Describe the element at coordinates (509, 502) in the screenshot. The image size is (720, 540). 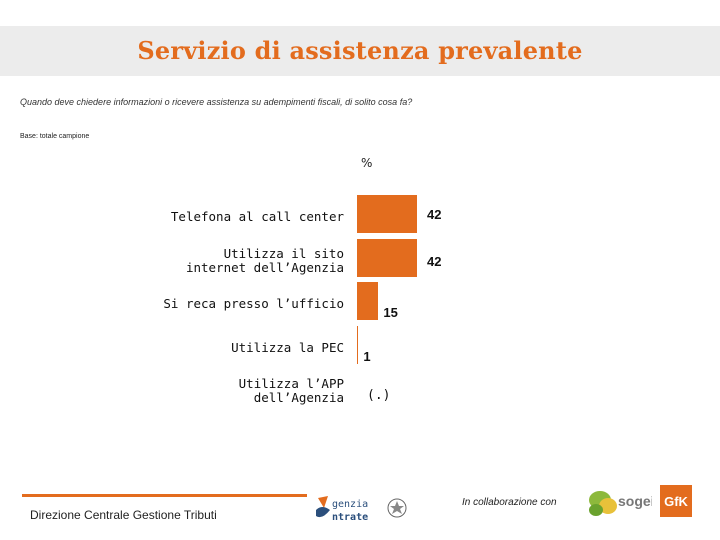
I see `collaboration-note: In collaborazione con` at that location.